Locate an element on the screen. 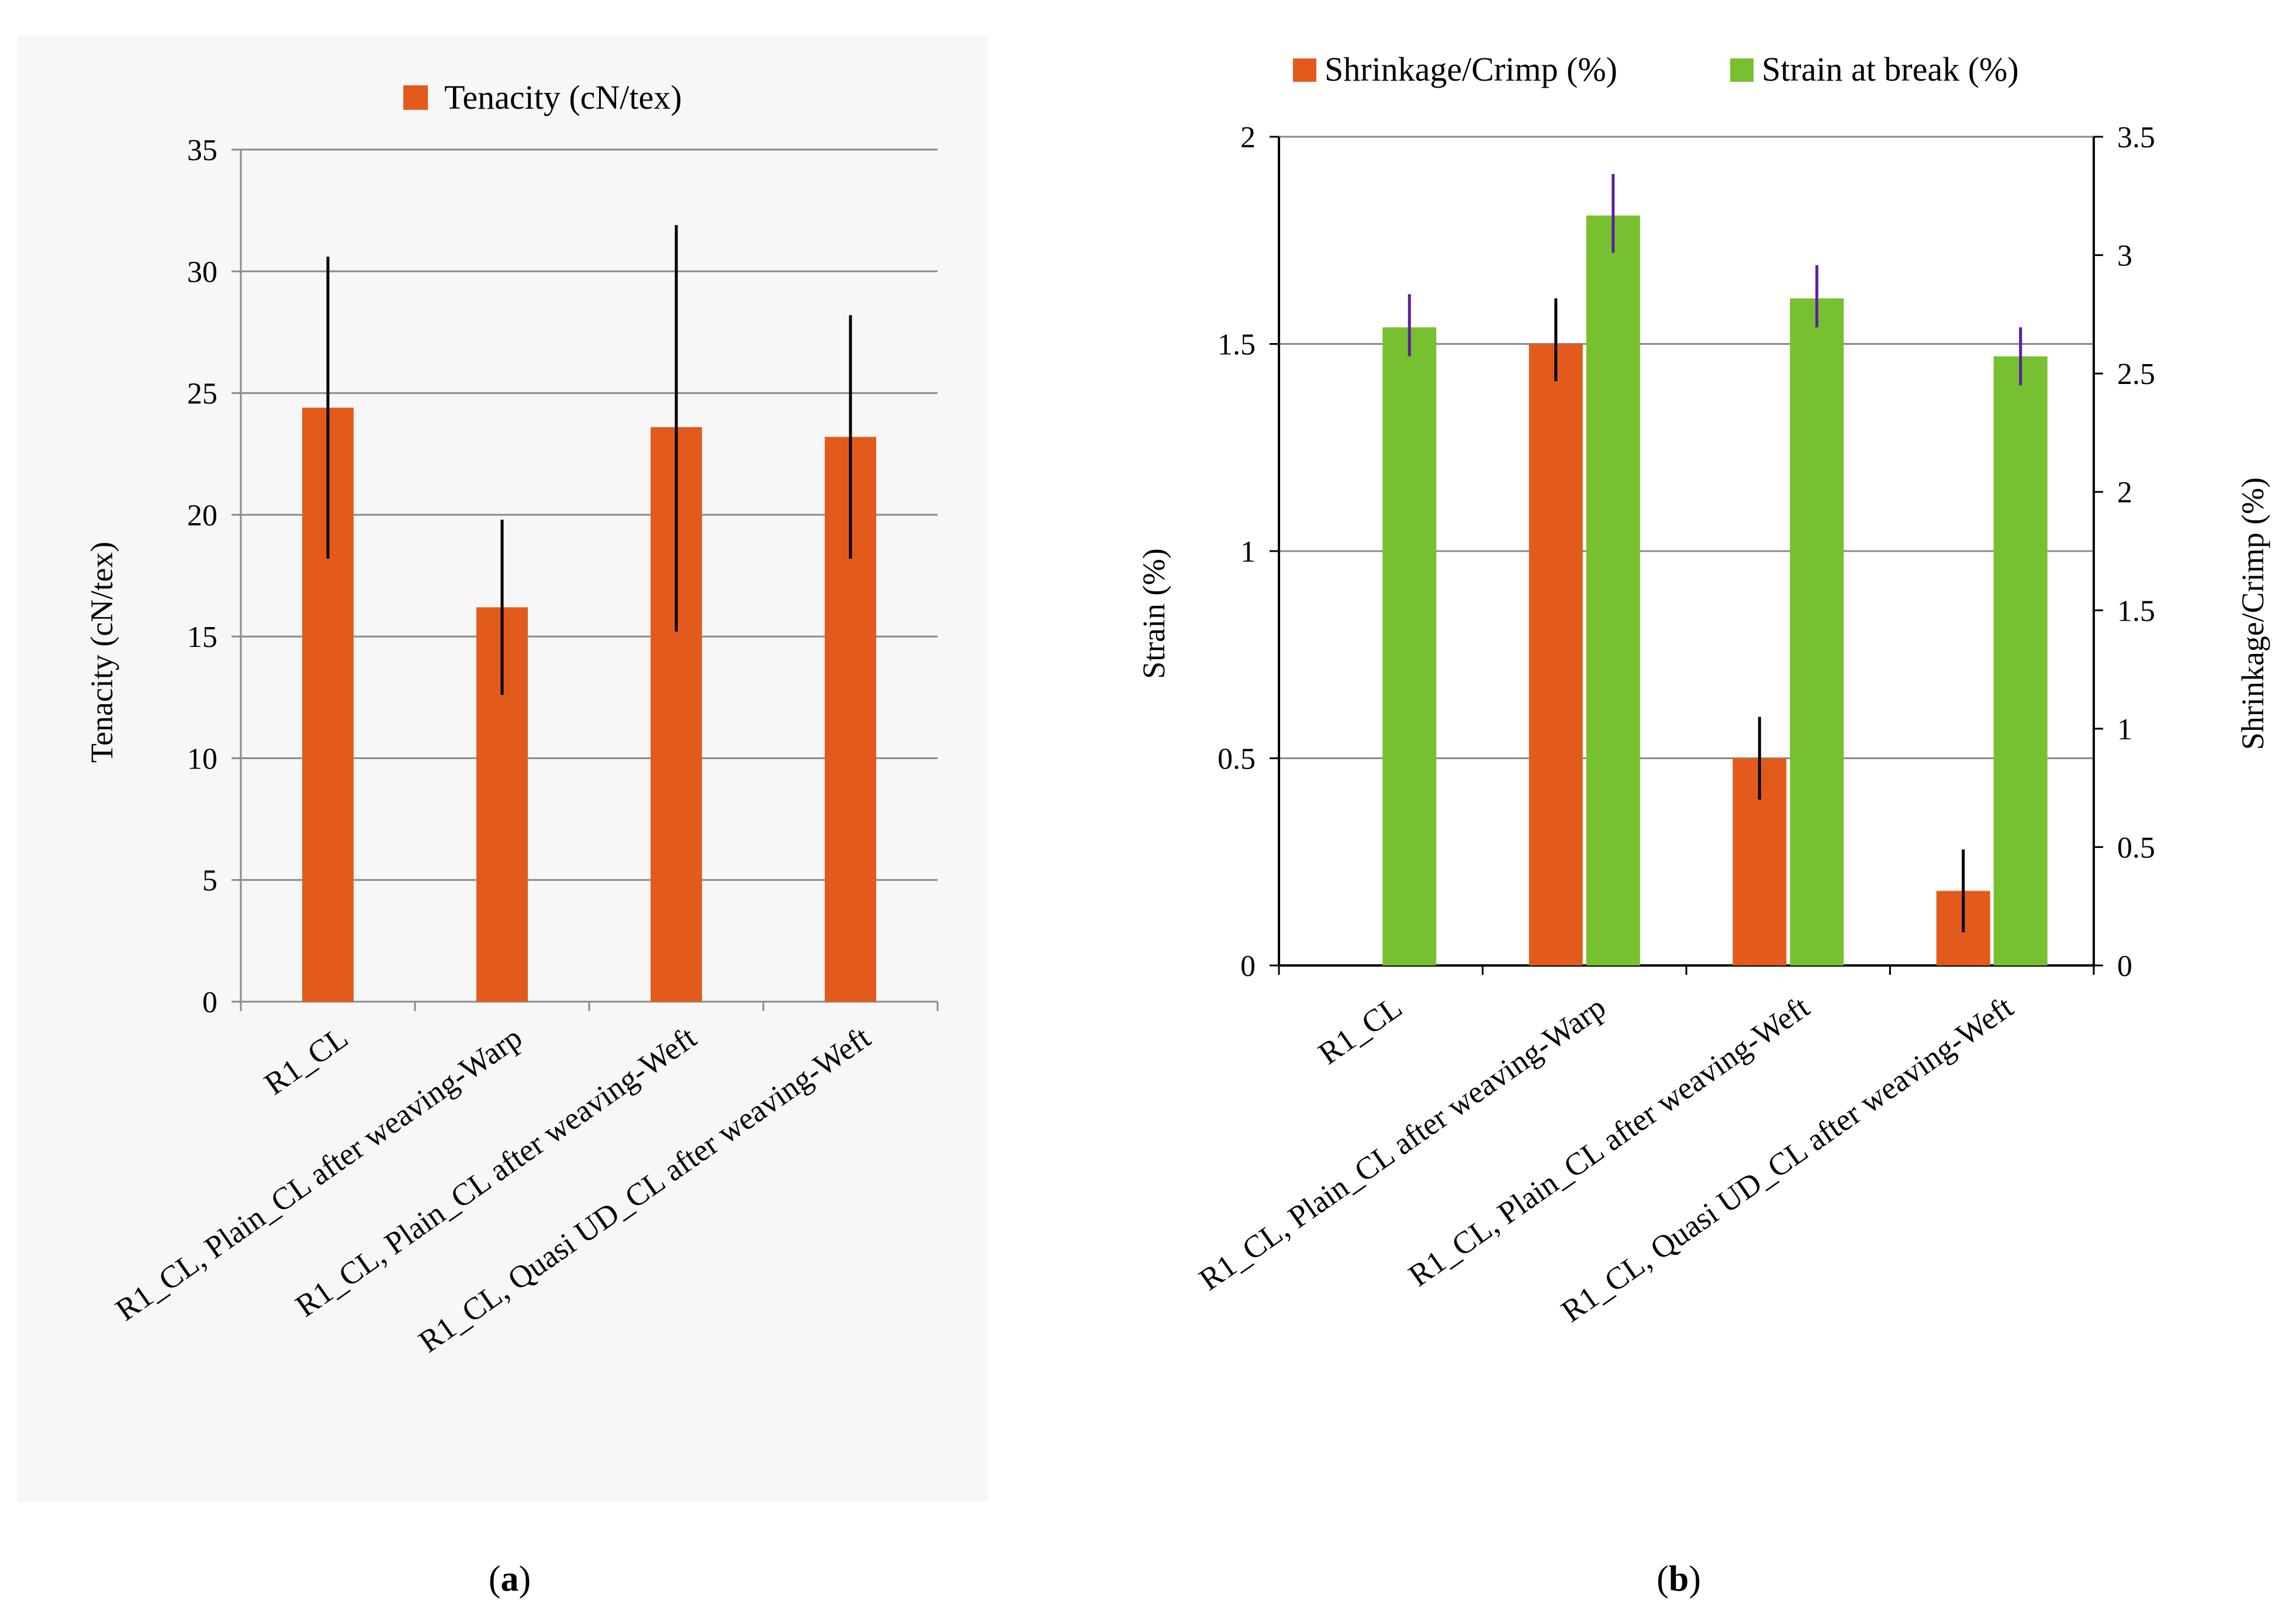 The image size is (2296, 1620). y-tick-label-b-right: 3.5 is located at coordinates (2136, 137).